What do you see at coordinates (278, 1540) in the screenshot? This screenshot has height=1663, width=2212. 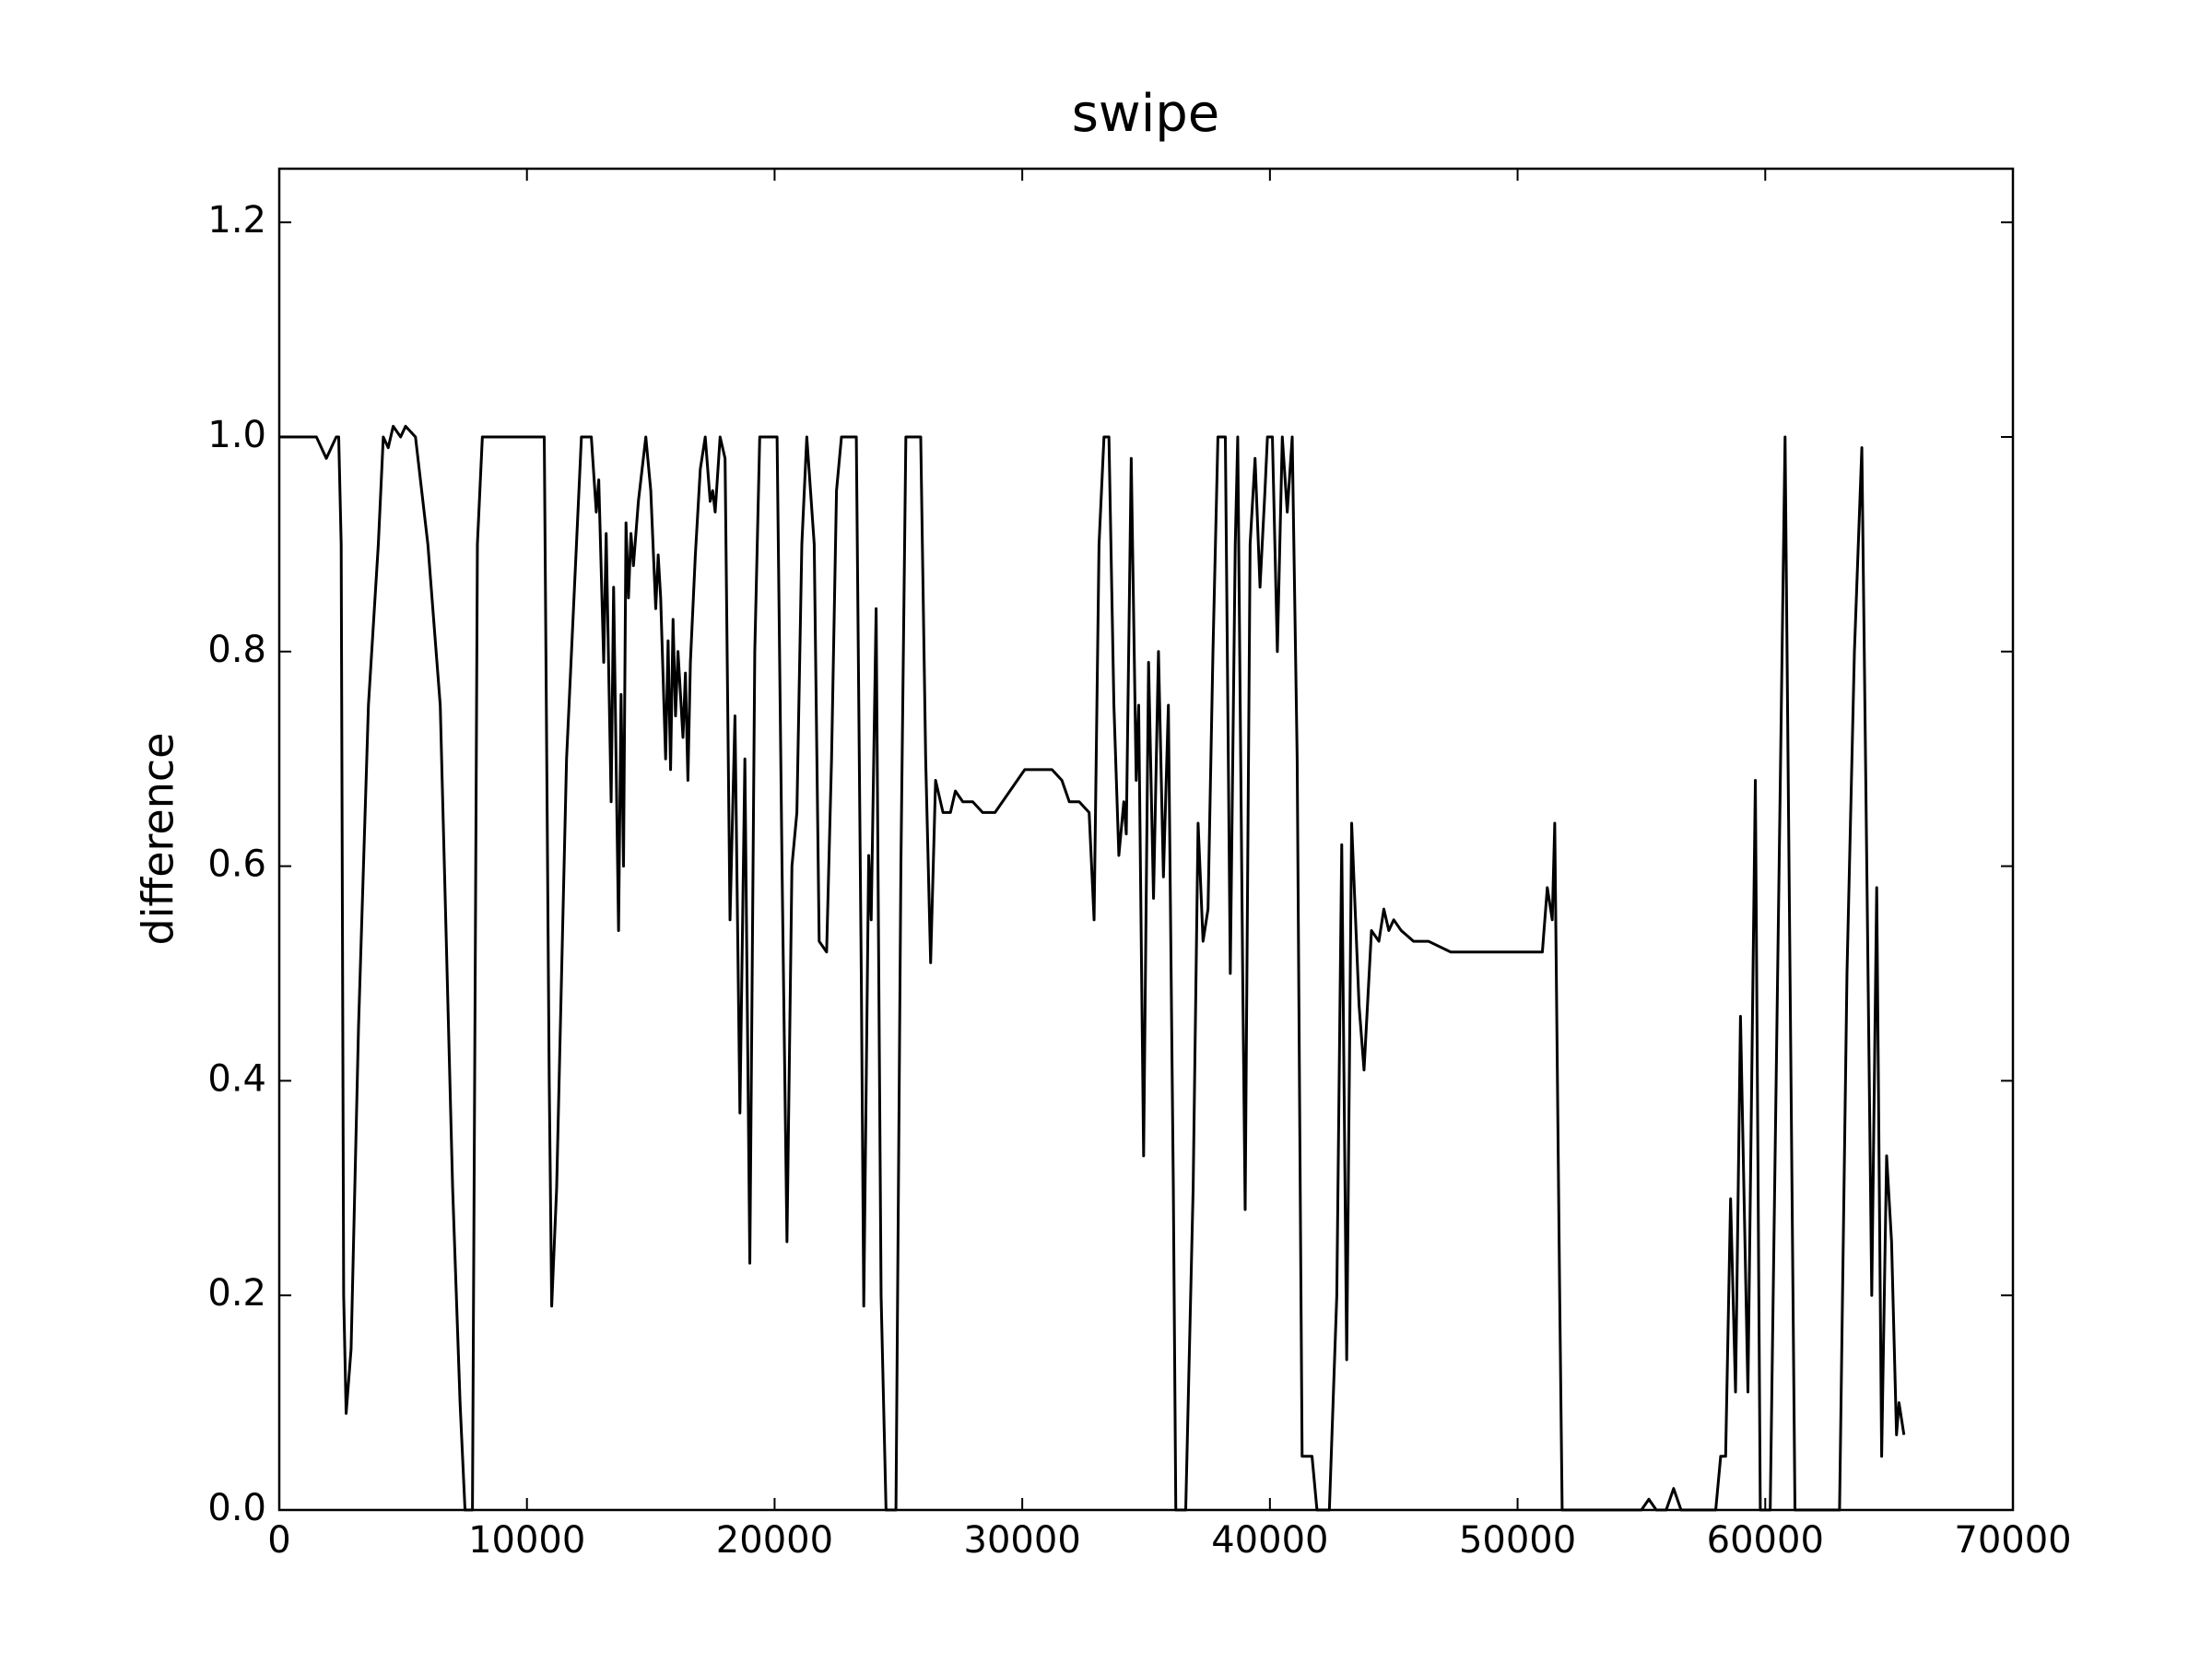 I see `x-tick-label: 0` at bounding box center [278, 1540].